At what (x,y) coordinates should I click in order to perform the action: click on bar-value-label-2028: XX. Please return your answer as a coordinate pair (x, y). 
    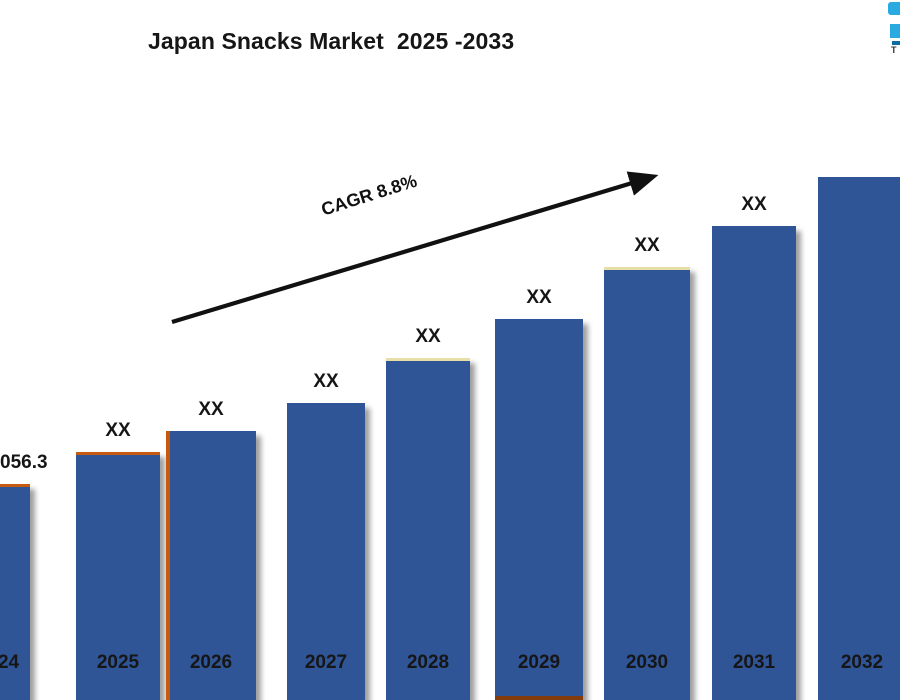
    Looking at the image, I should click on (428, 336).